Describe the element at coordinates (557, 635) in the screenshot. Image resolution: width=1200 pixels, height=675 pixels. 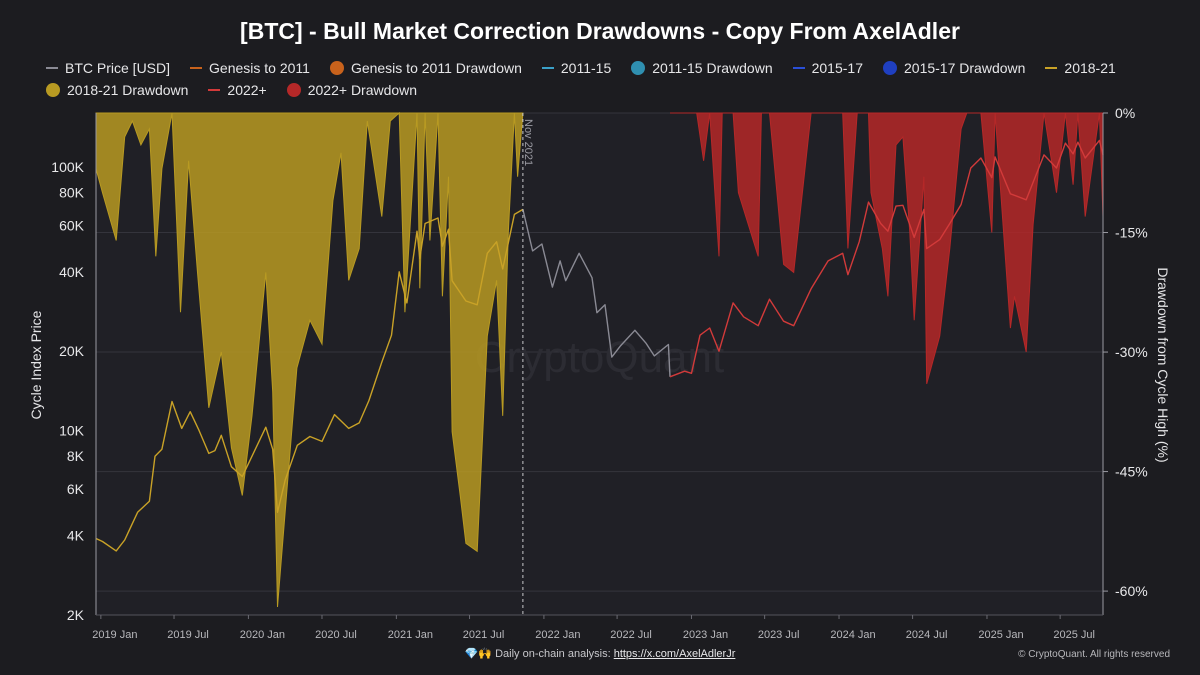
I see `x-tick-label: 2022 Jan` at that location.